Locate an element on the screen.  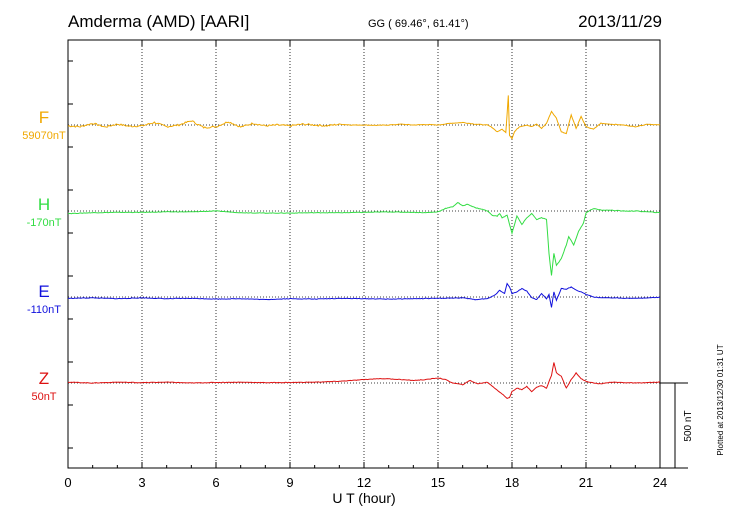
x-tick-label: 6 is located at coordinates (215, 482).